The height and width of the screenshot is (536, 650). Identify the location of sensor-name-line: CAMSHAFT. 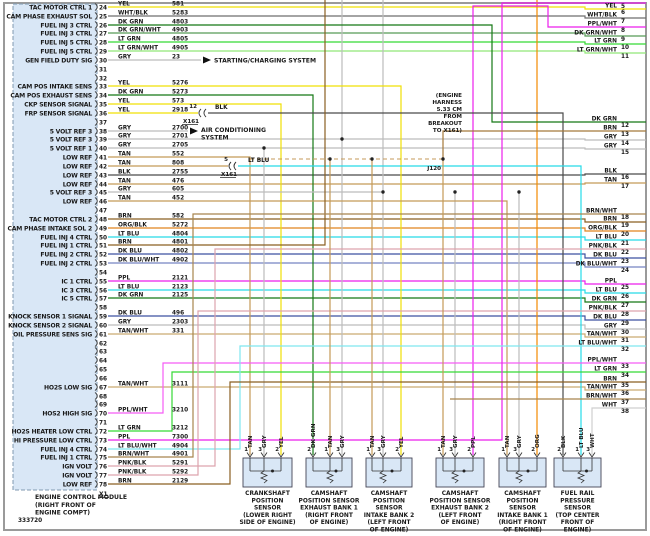
(329, 494).